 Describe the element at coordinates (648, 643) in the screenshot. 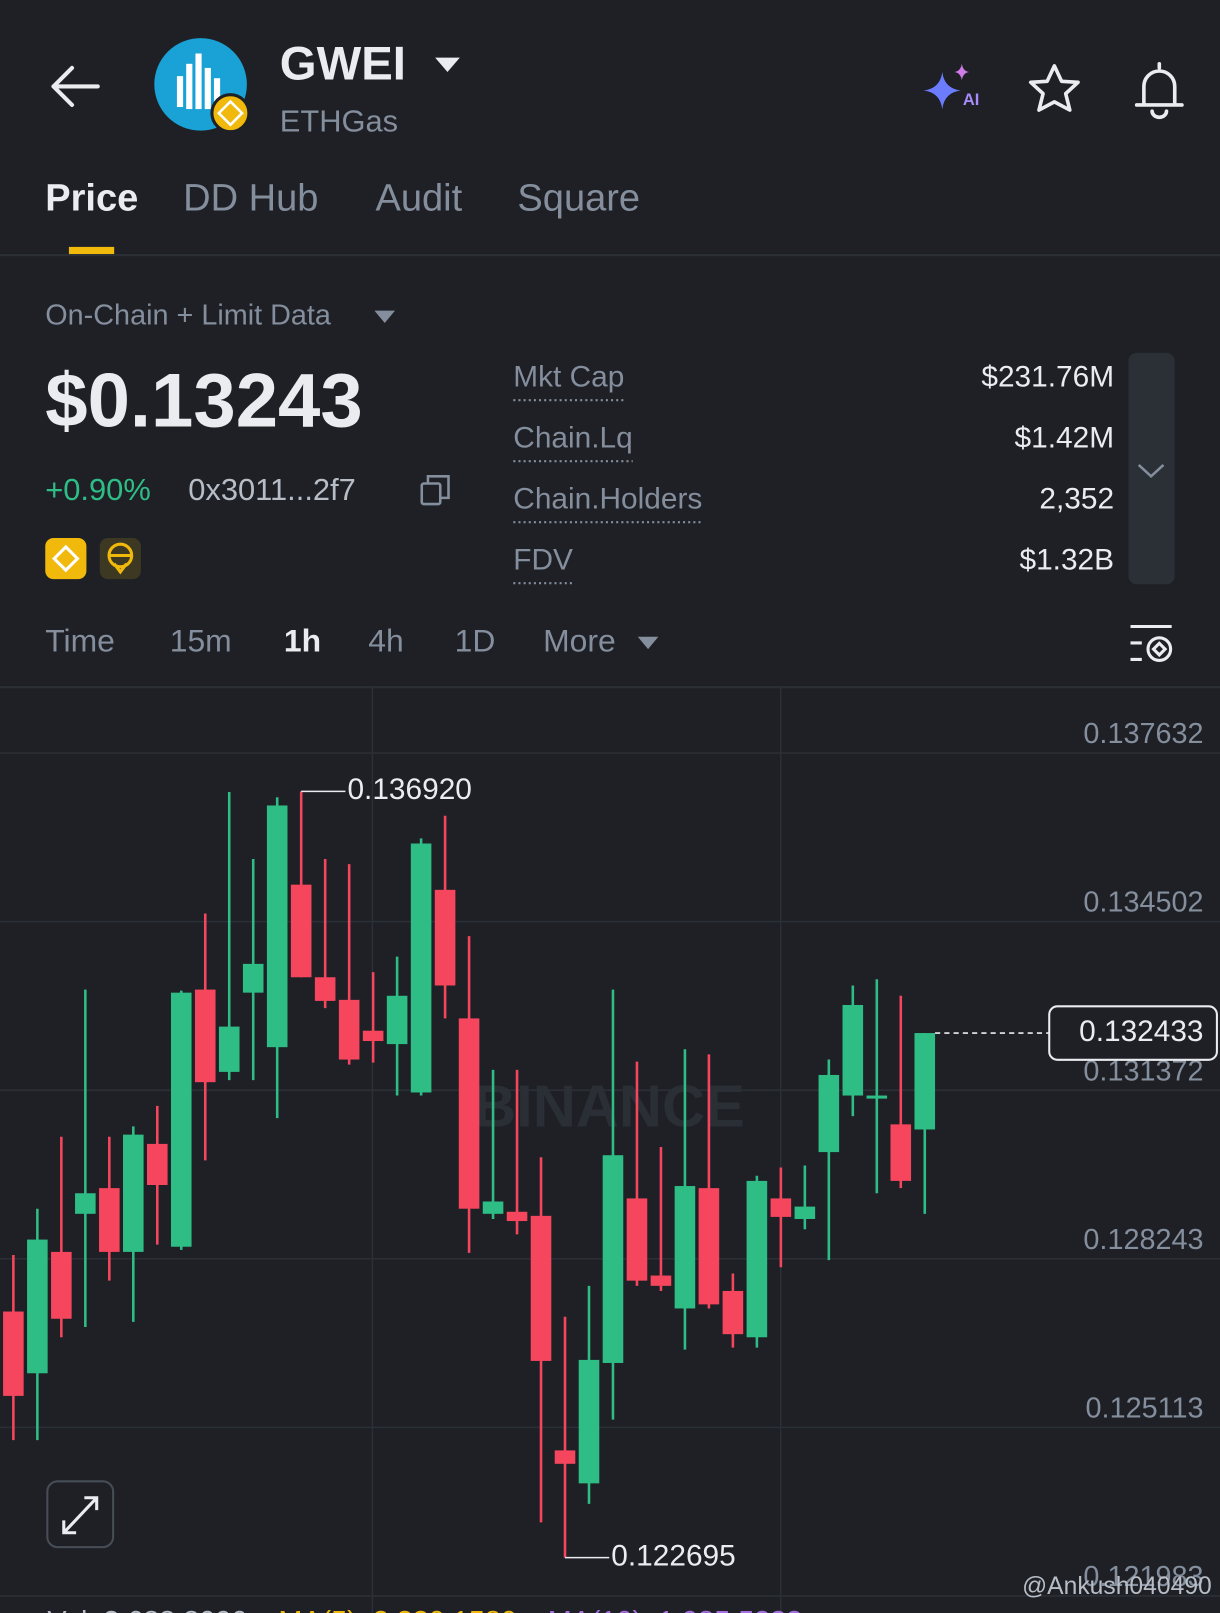

I see `interval-dropdown` at that location.